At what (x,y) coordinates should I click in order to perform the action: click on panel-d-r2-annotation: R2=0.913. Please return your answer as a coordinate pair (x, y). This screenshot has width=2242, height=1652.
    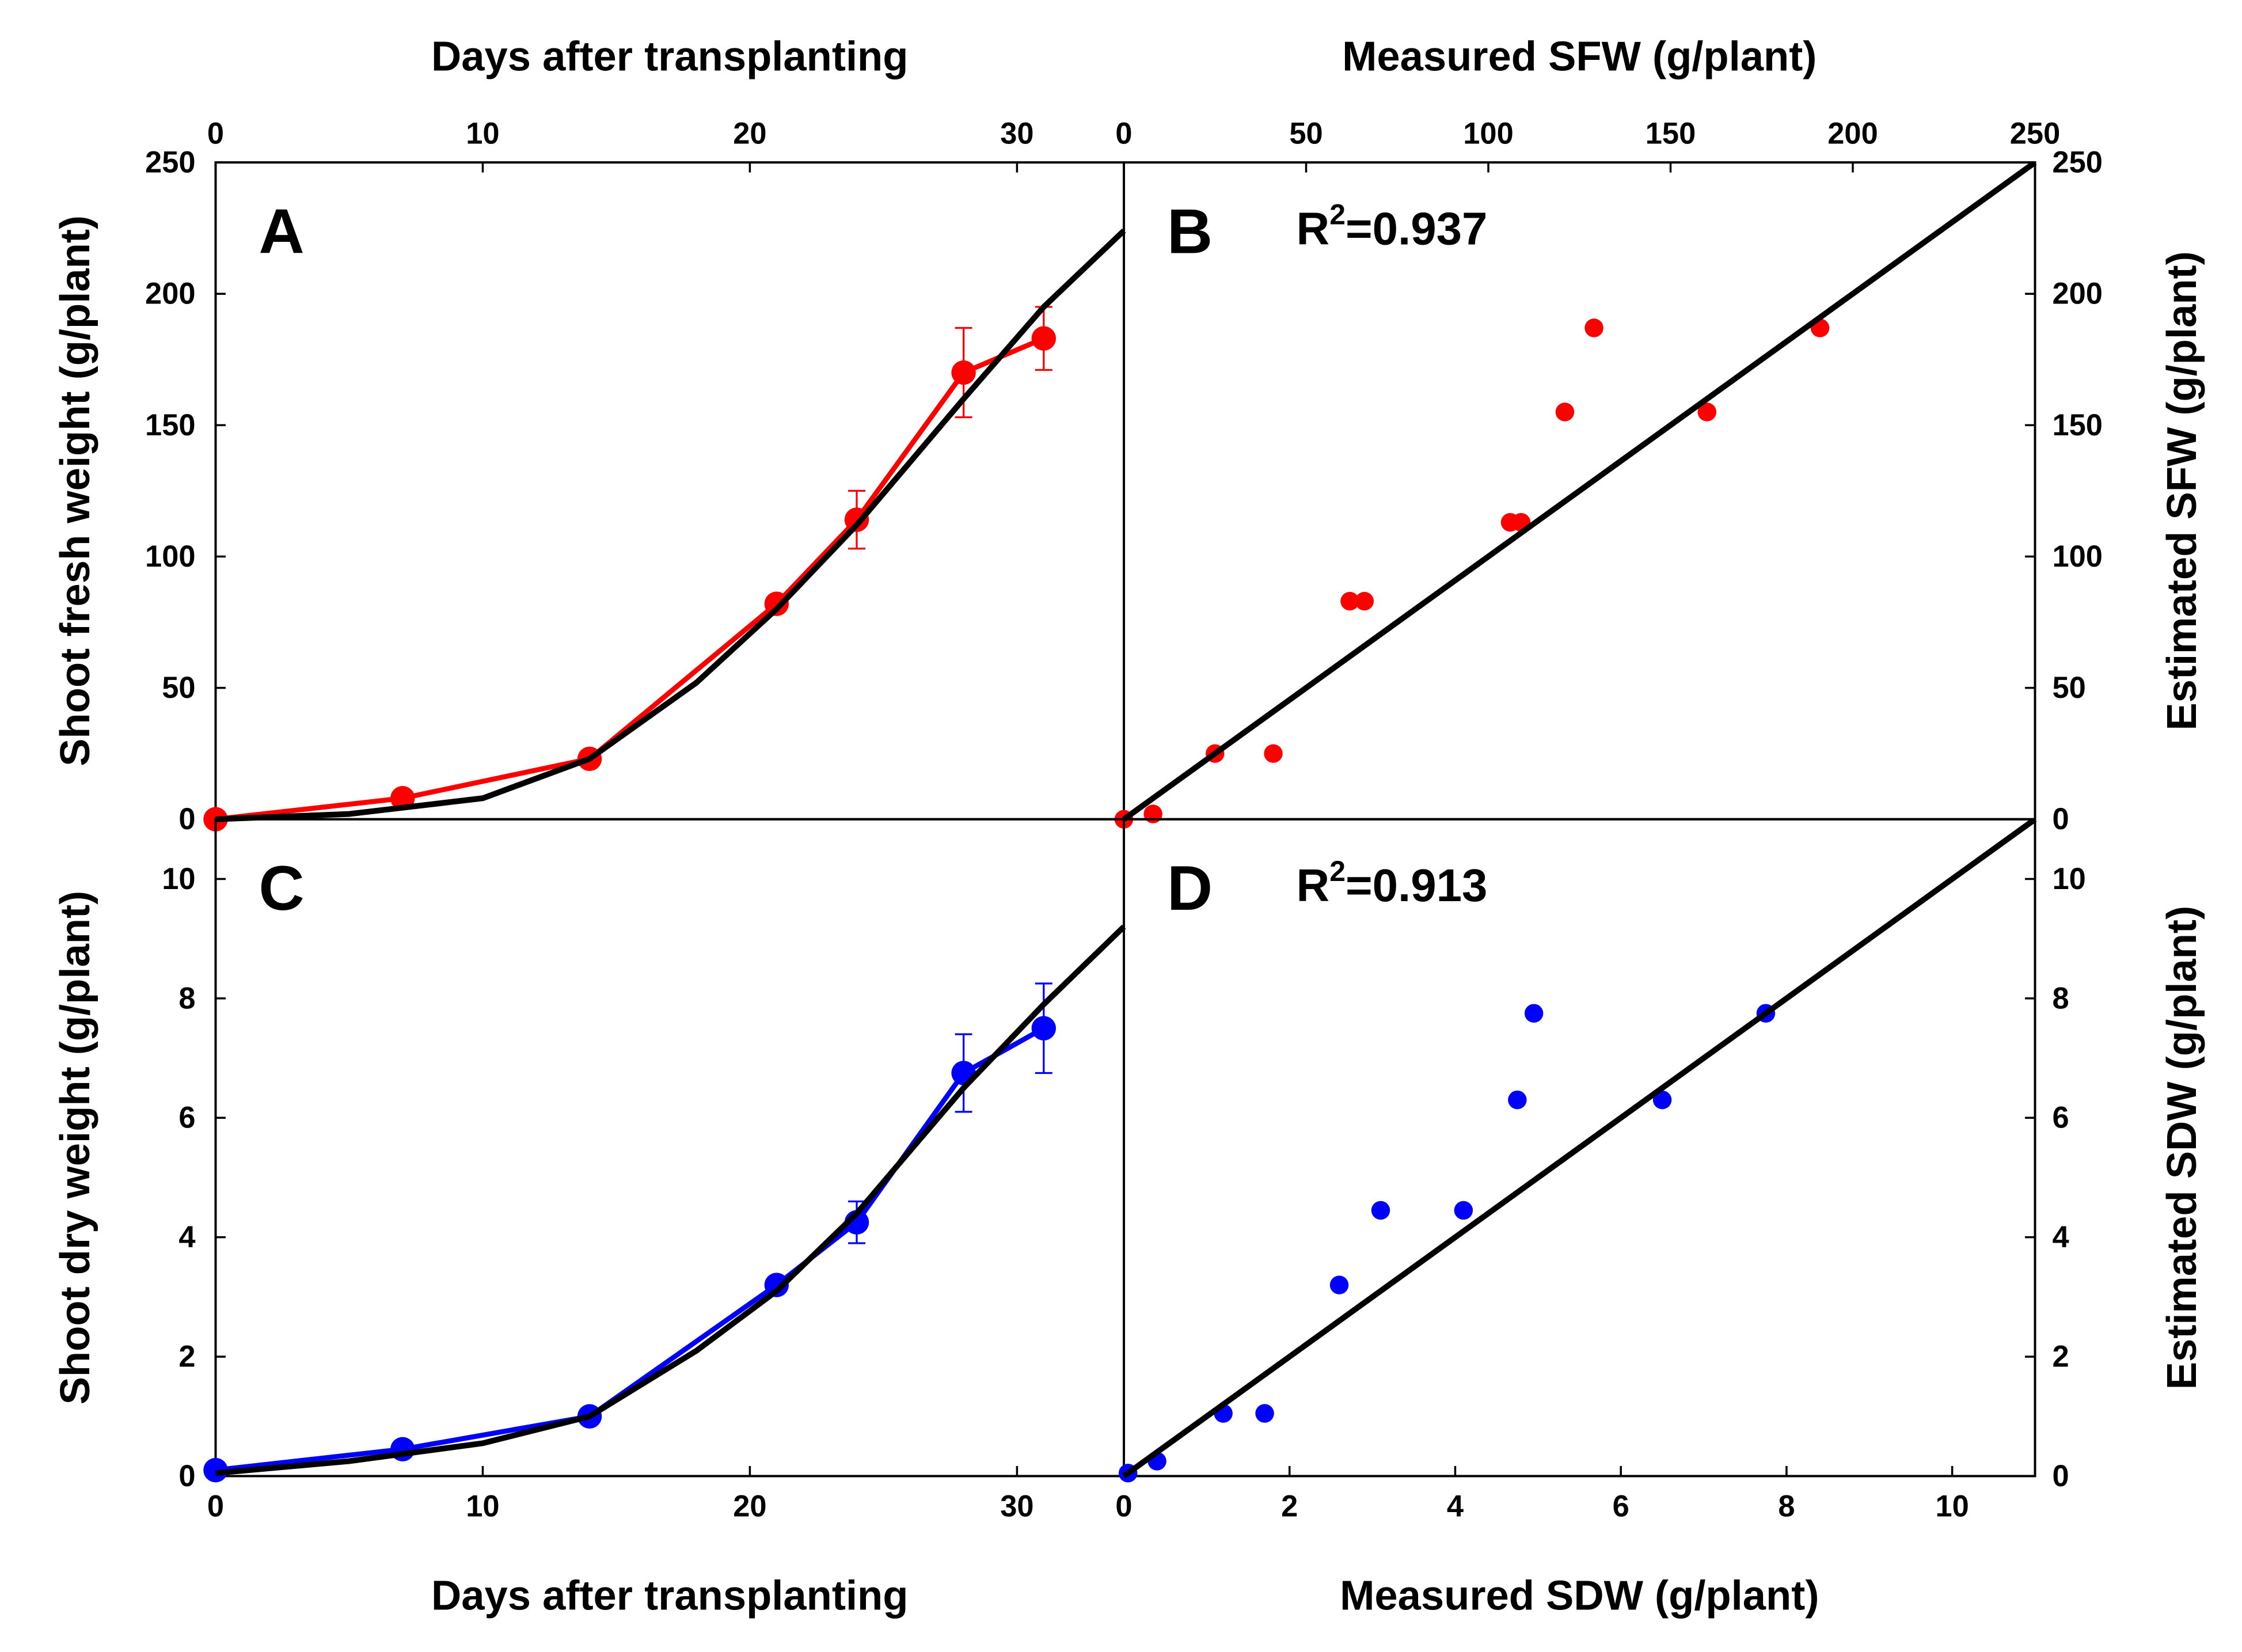
    Looking at the image, I should click on (1393, 883).